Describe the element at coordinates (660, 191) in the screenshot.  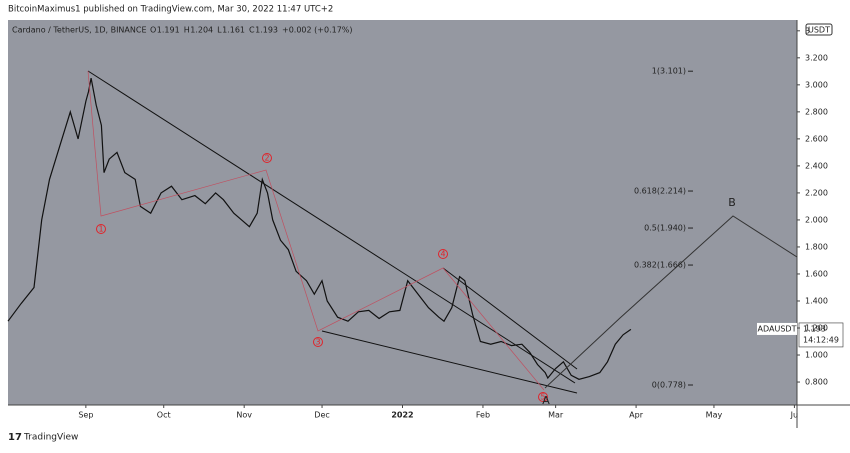
I see `fib-label: 0.618(2.214)` at that location.